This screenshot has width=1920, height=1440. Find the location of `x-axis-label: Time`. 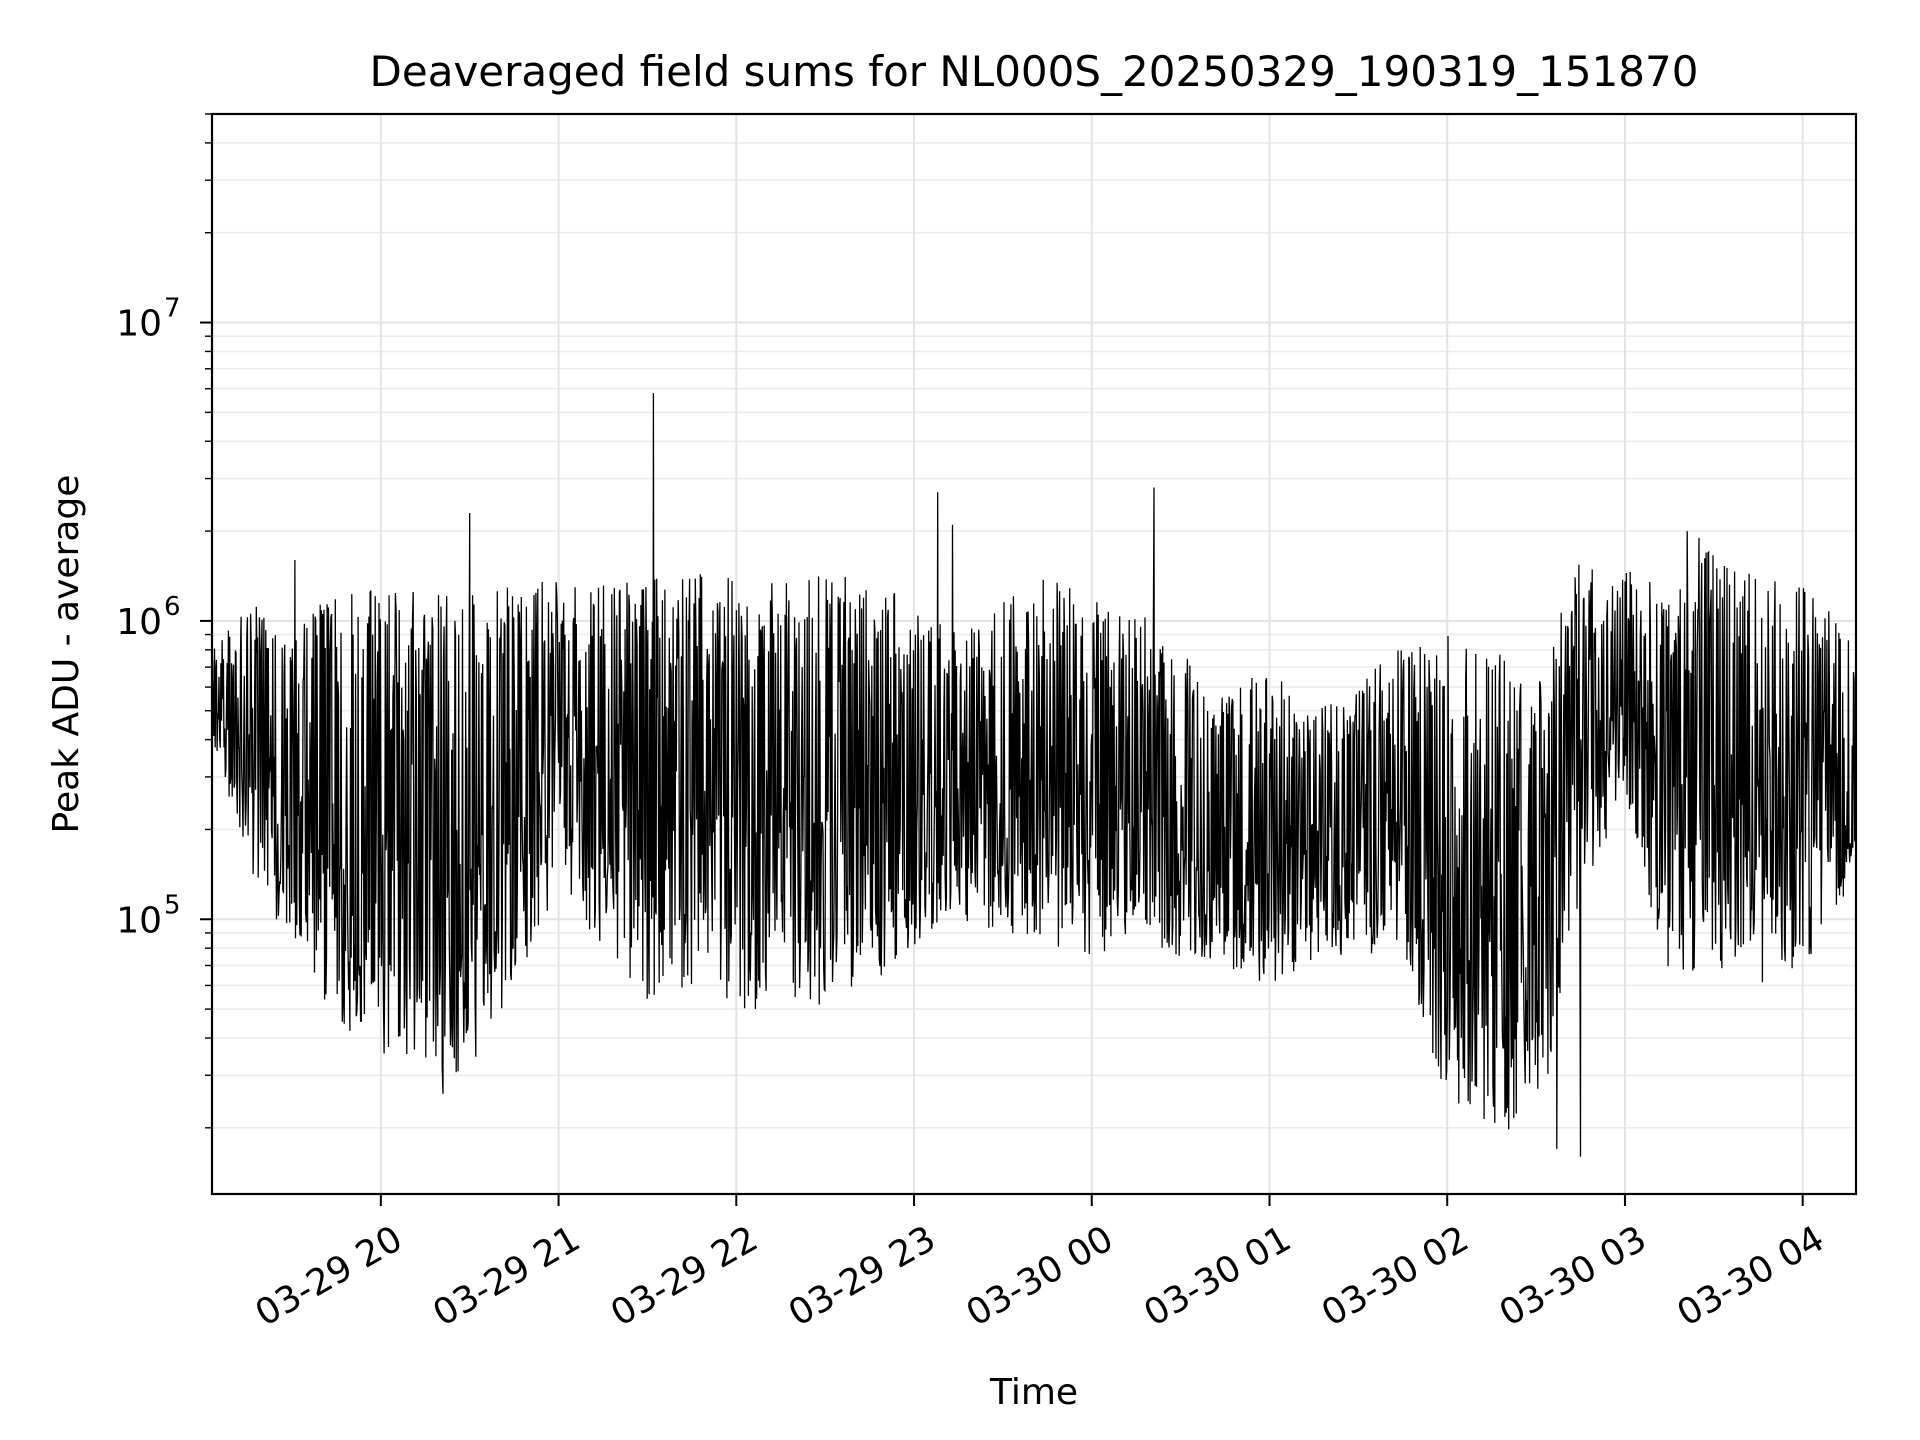

x-axis-label: Time is located at coordinates (1033, 1392).